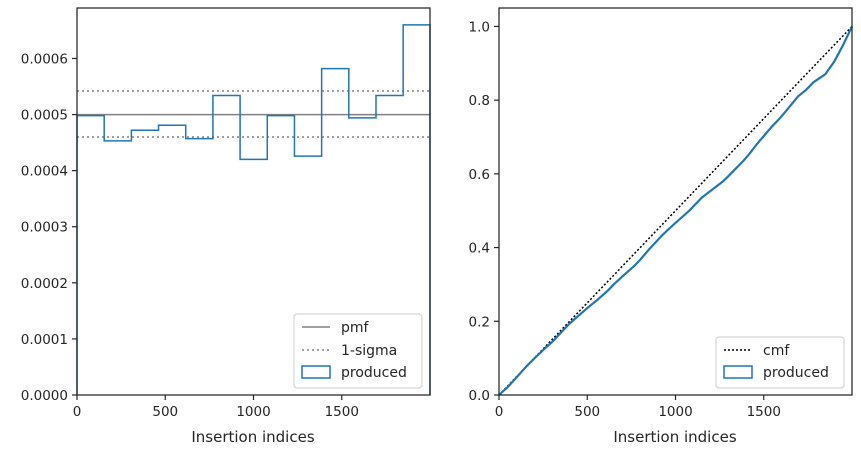 This screenshot has height=453, width=861. I want to click on left-y-tick-label: 0.0002, so click(44, 284).